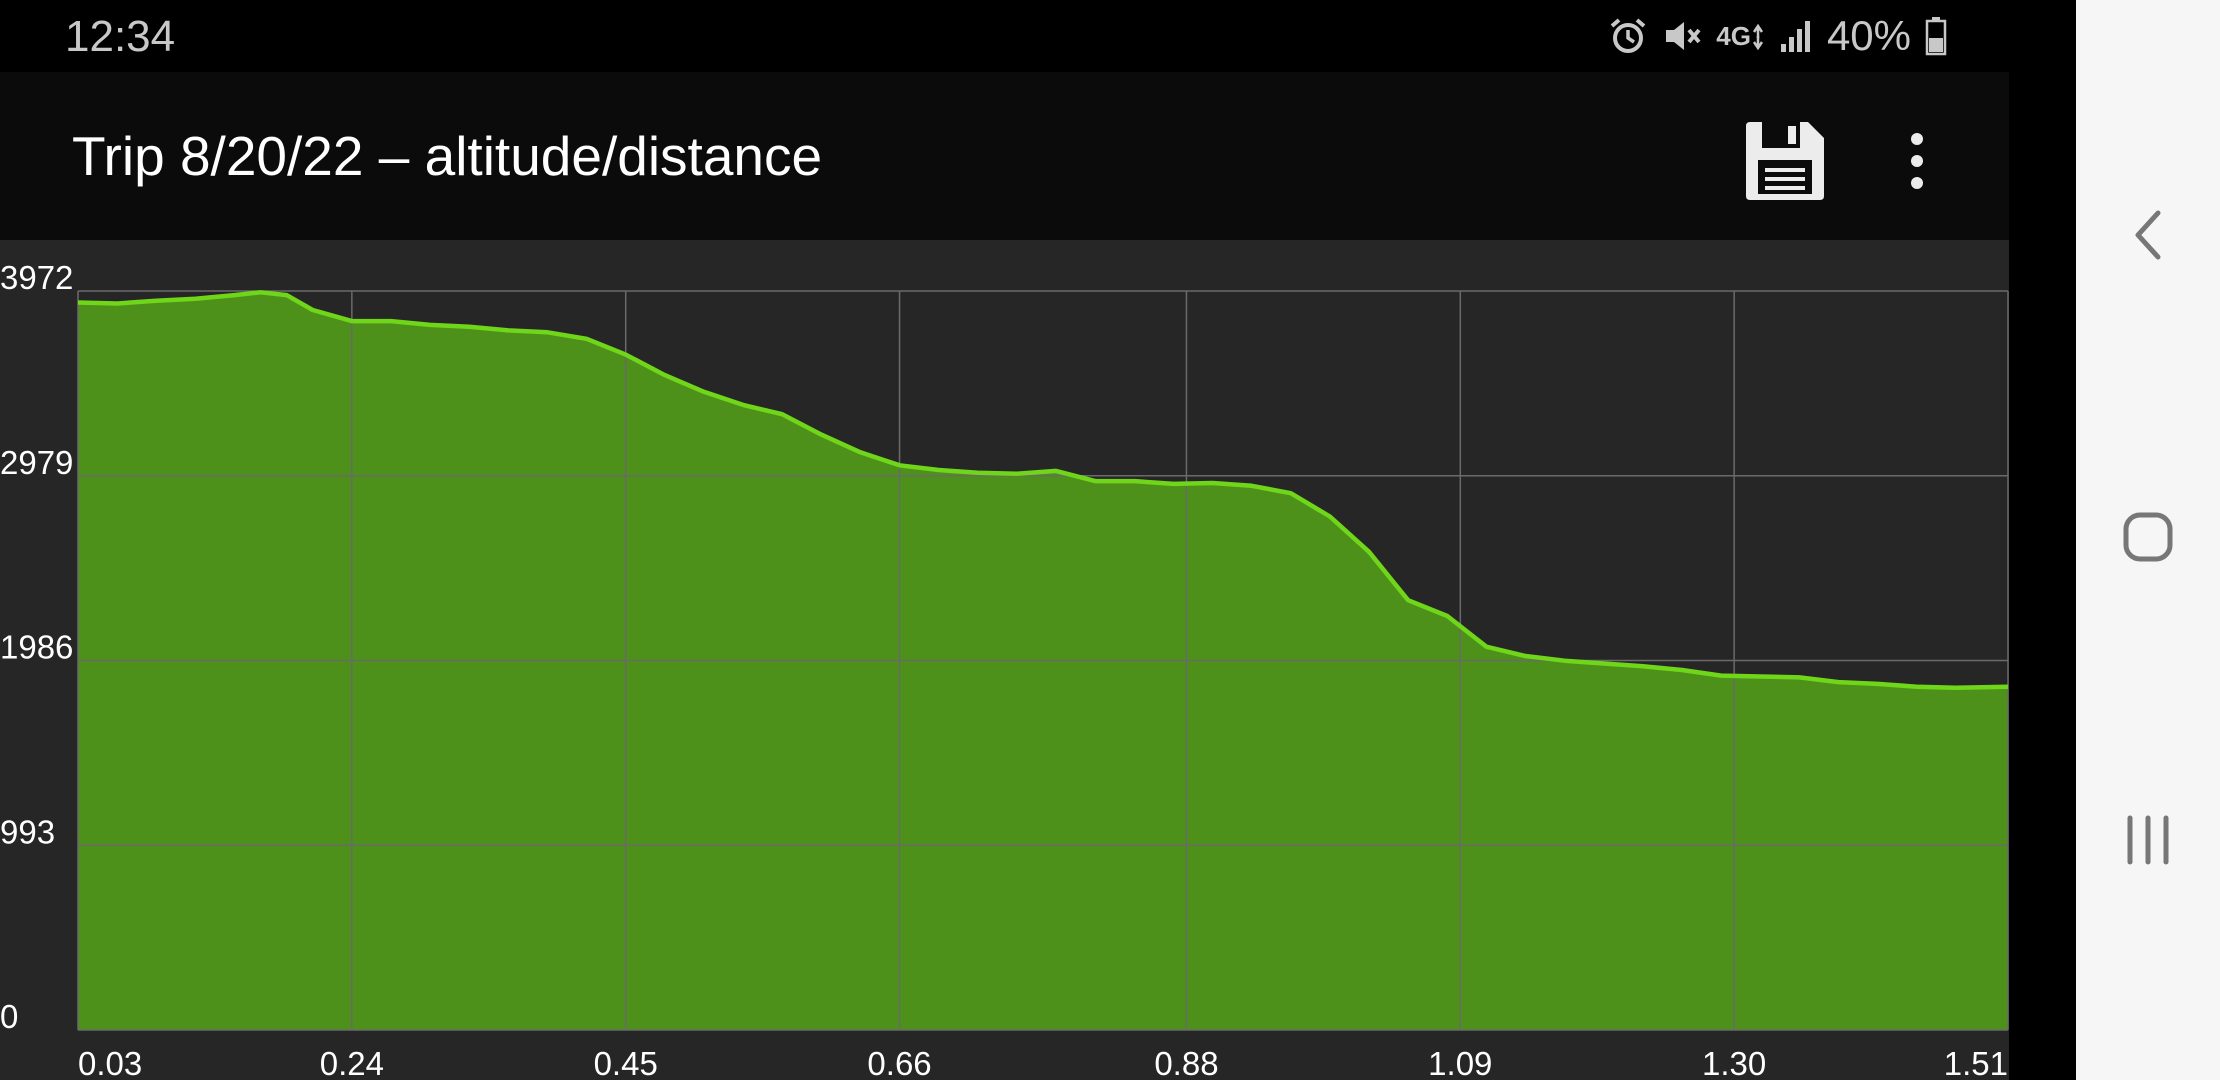  I want to click on status-icons: 4G 40%, so click(1777, 36).